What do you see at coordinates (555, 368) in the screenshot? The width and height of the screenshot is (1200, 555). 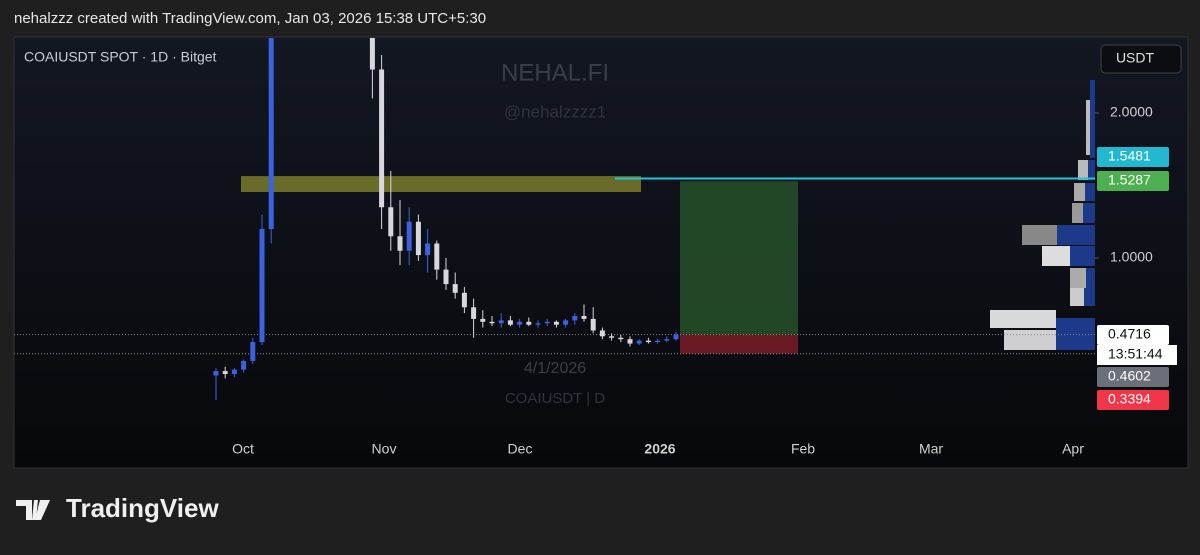 I see `watermark: 4/1/2026` at bounding box center [555, 368].